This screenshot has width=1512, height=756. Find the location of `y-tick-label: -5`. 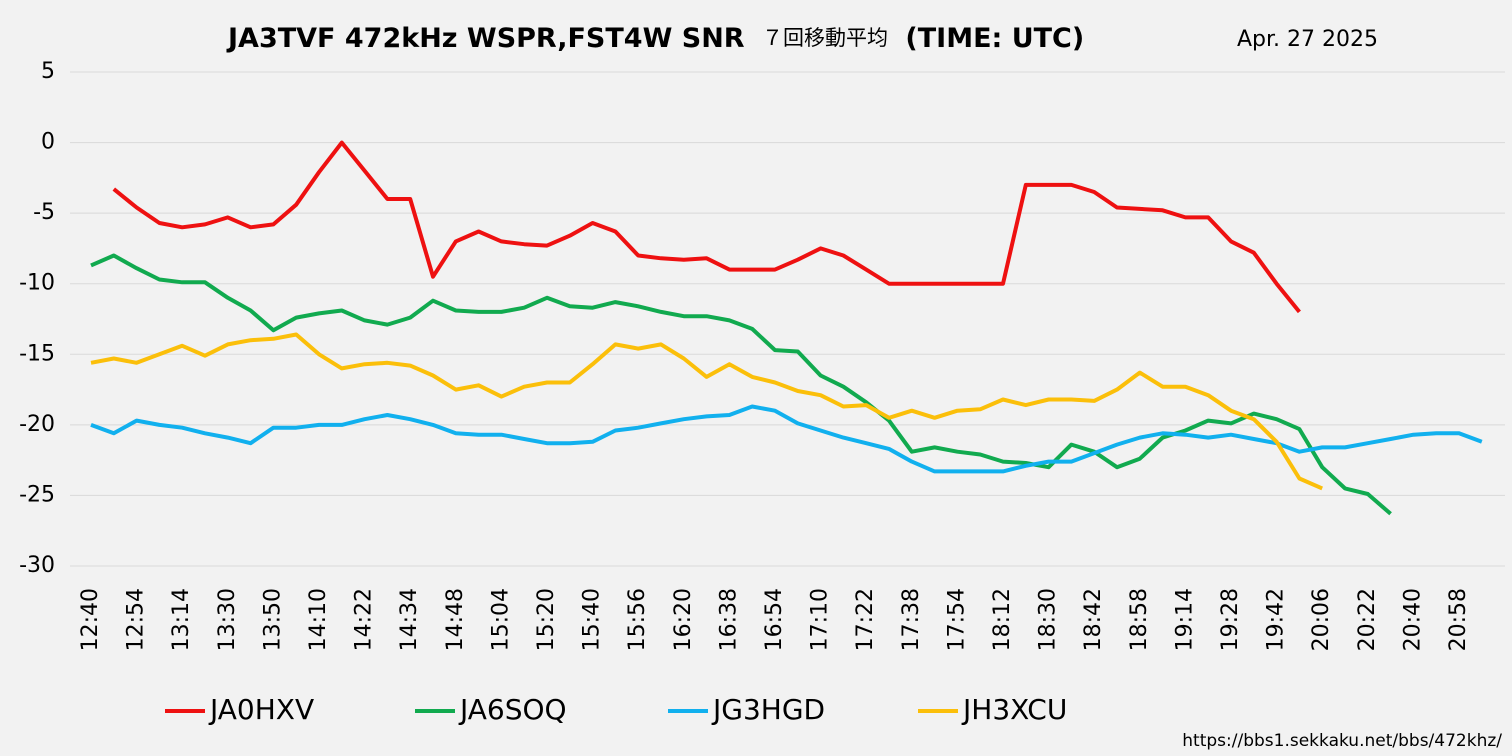

y-tick-label: -5 is located at coordinates (44, 212).